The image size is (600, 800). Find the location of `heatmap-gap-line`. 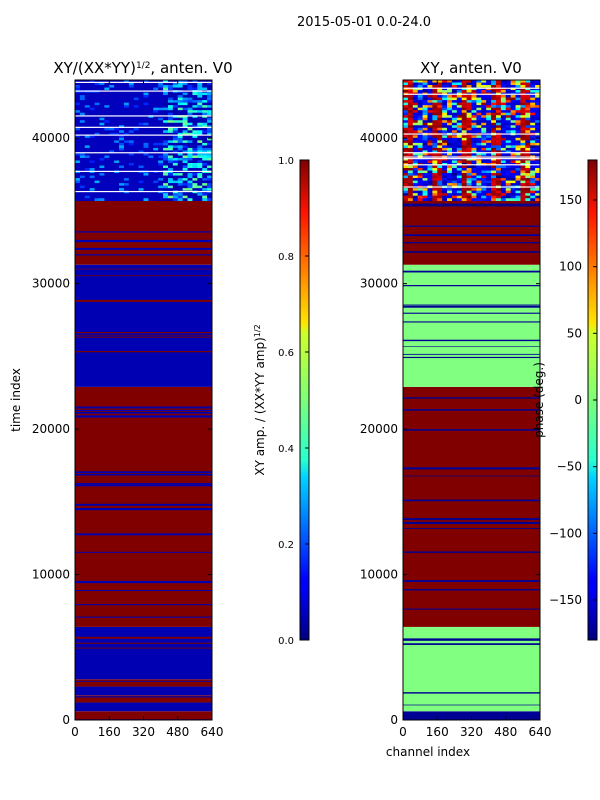

heatmap-gap-line is located at coordinates (143, 91).